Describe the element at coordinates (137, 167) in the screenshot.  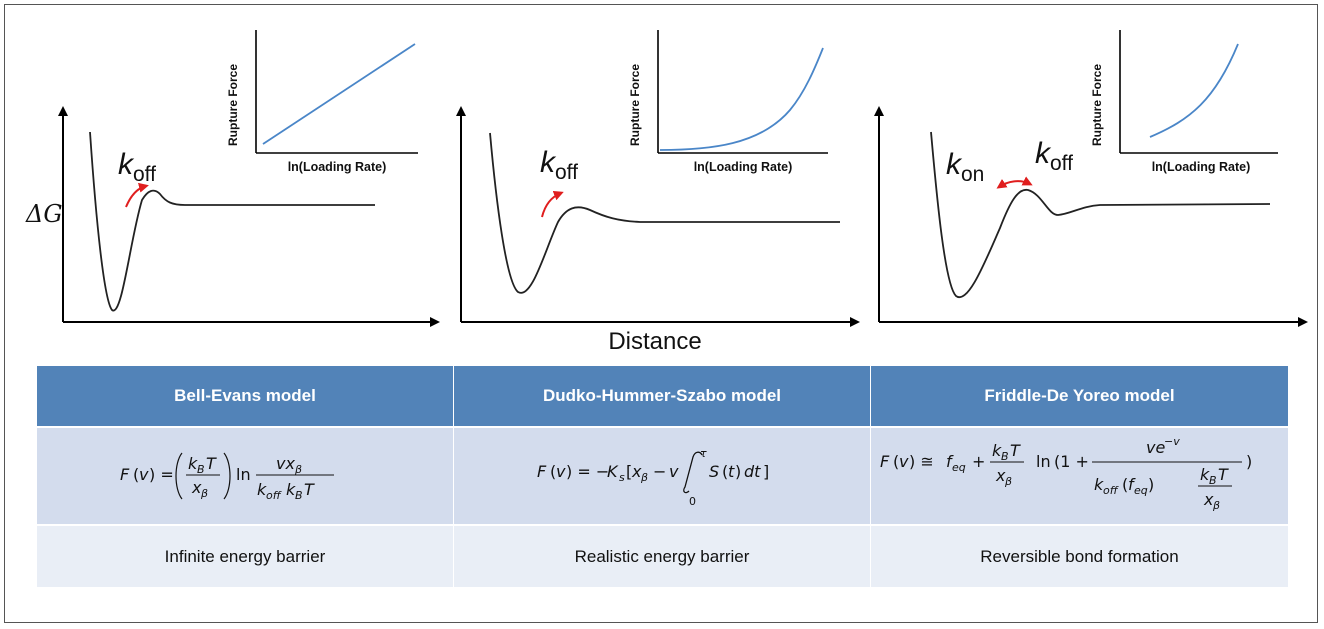
I see `panel-1-rate-label-koff: koff` at that location.